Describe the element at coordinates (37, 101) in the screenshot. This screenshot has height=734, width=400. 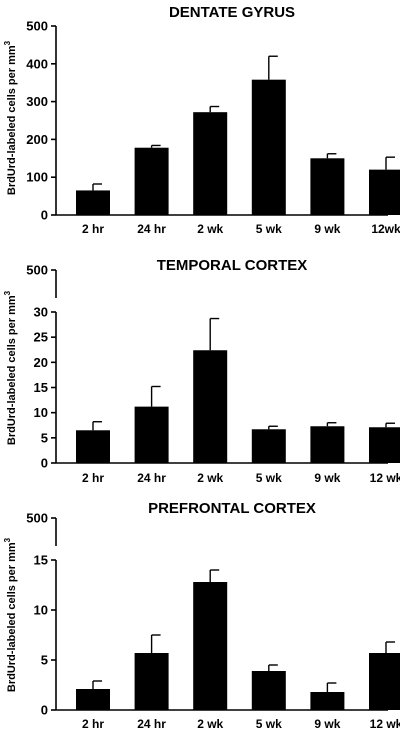
I see `y-tick-label: 300` at that location.